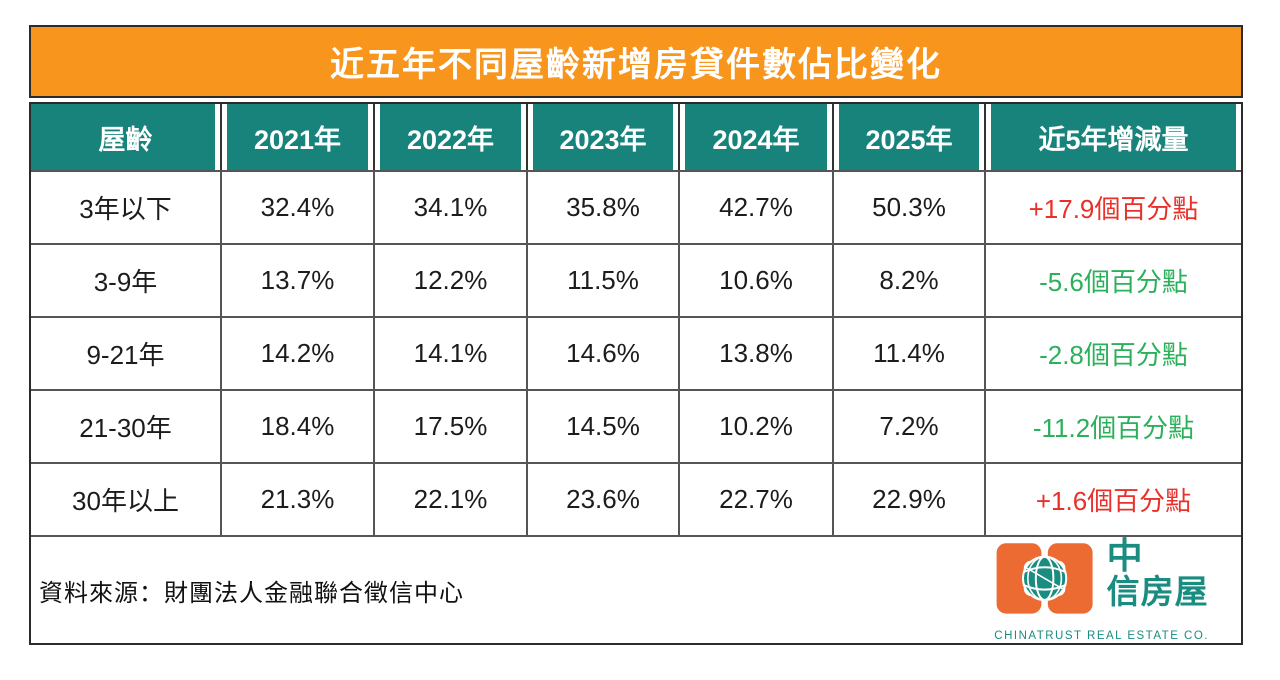 This screenshot has width=1280, height=680. I want to click on row-label: 3年以下, so click(125, 206).